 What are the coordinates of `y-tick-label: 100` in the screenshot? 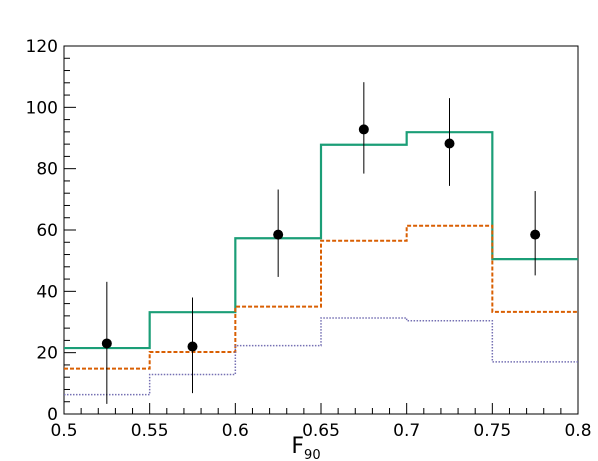 It's located at (42, 108).